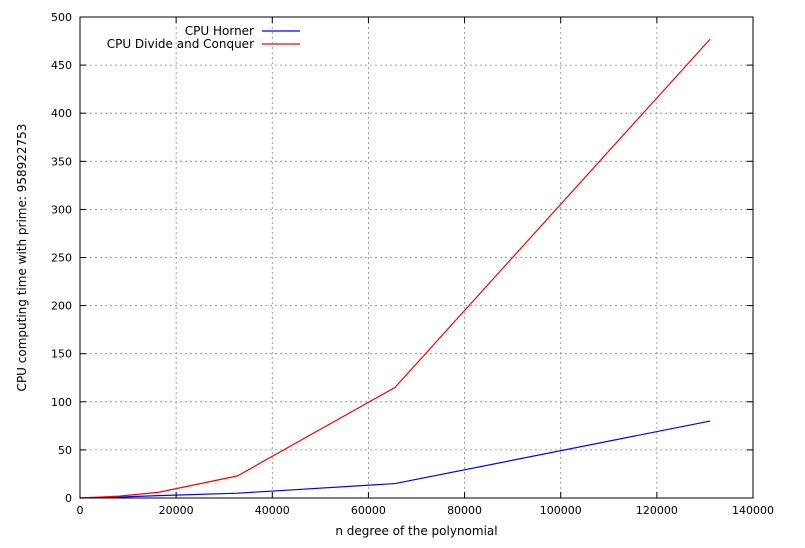  I want to click on y-tick-label: 450, so click(61, 65).